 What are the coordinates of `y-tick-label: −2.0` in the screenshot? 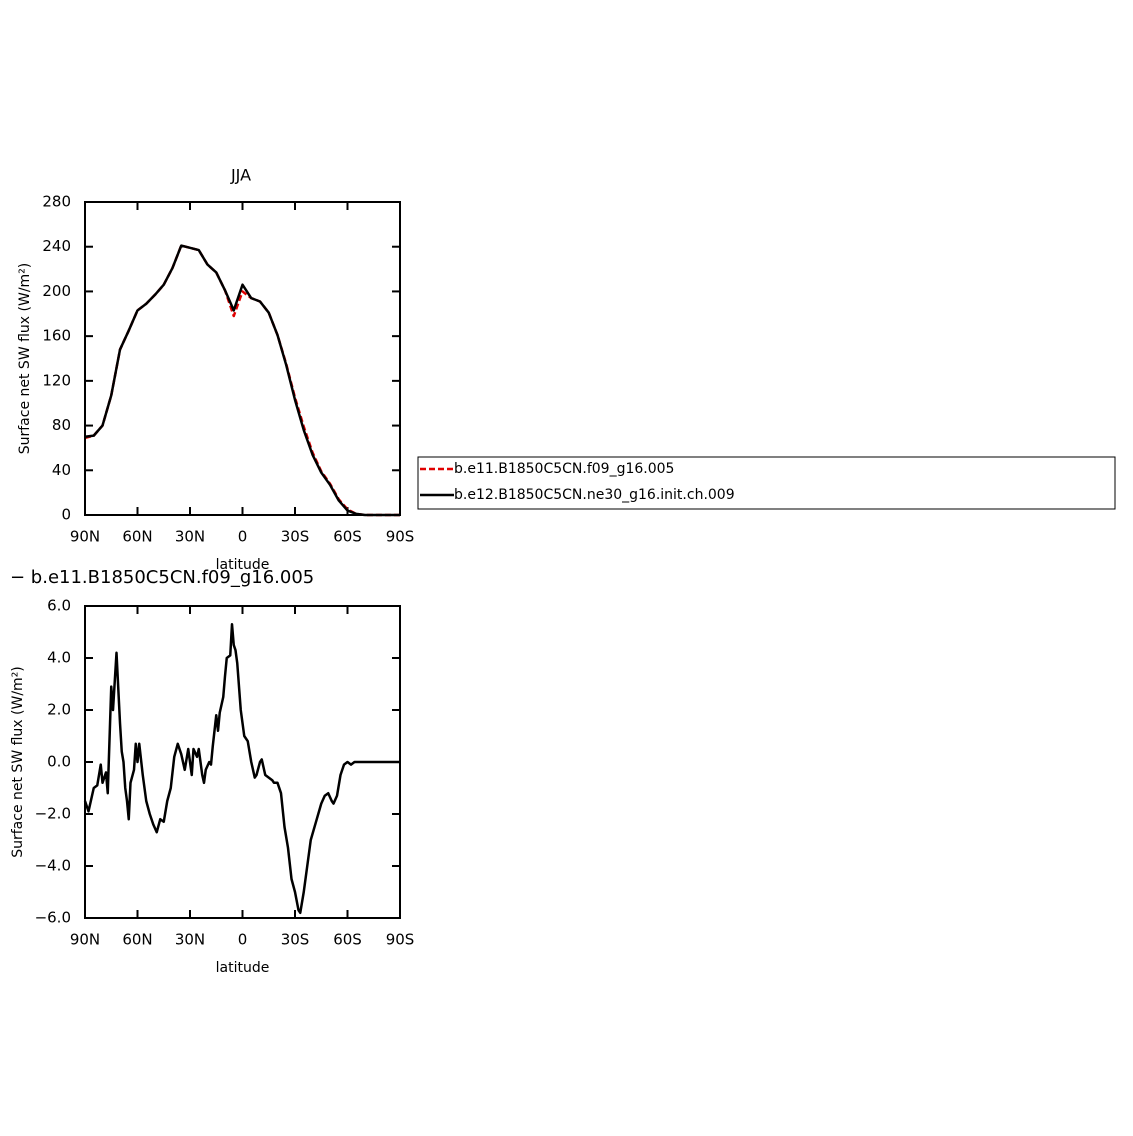 It's located at (53, 814).